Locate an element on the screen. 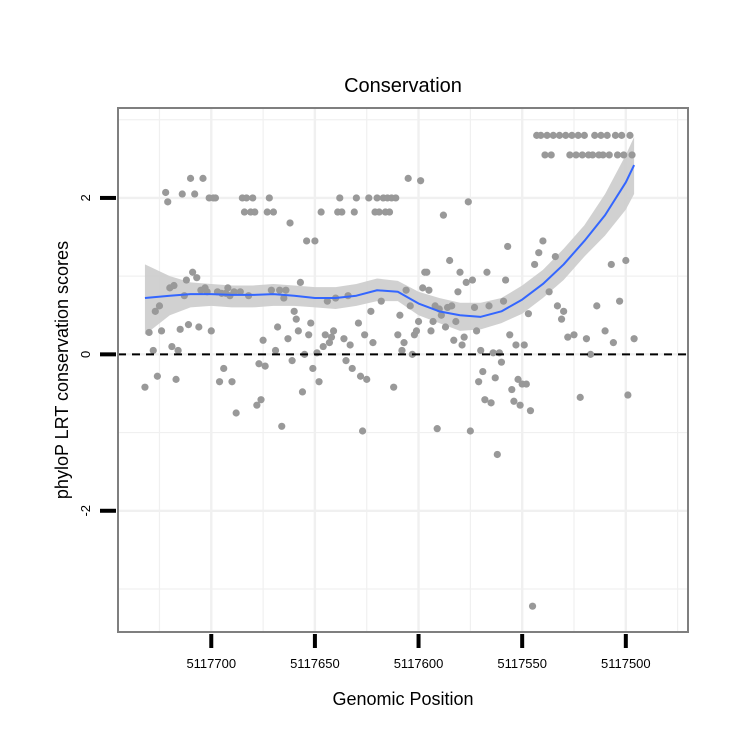 The height and width of the screenshot is (750, 750). smooth-fit-line is located at coordinates (390, 241).